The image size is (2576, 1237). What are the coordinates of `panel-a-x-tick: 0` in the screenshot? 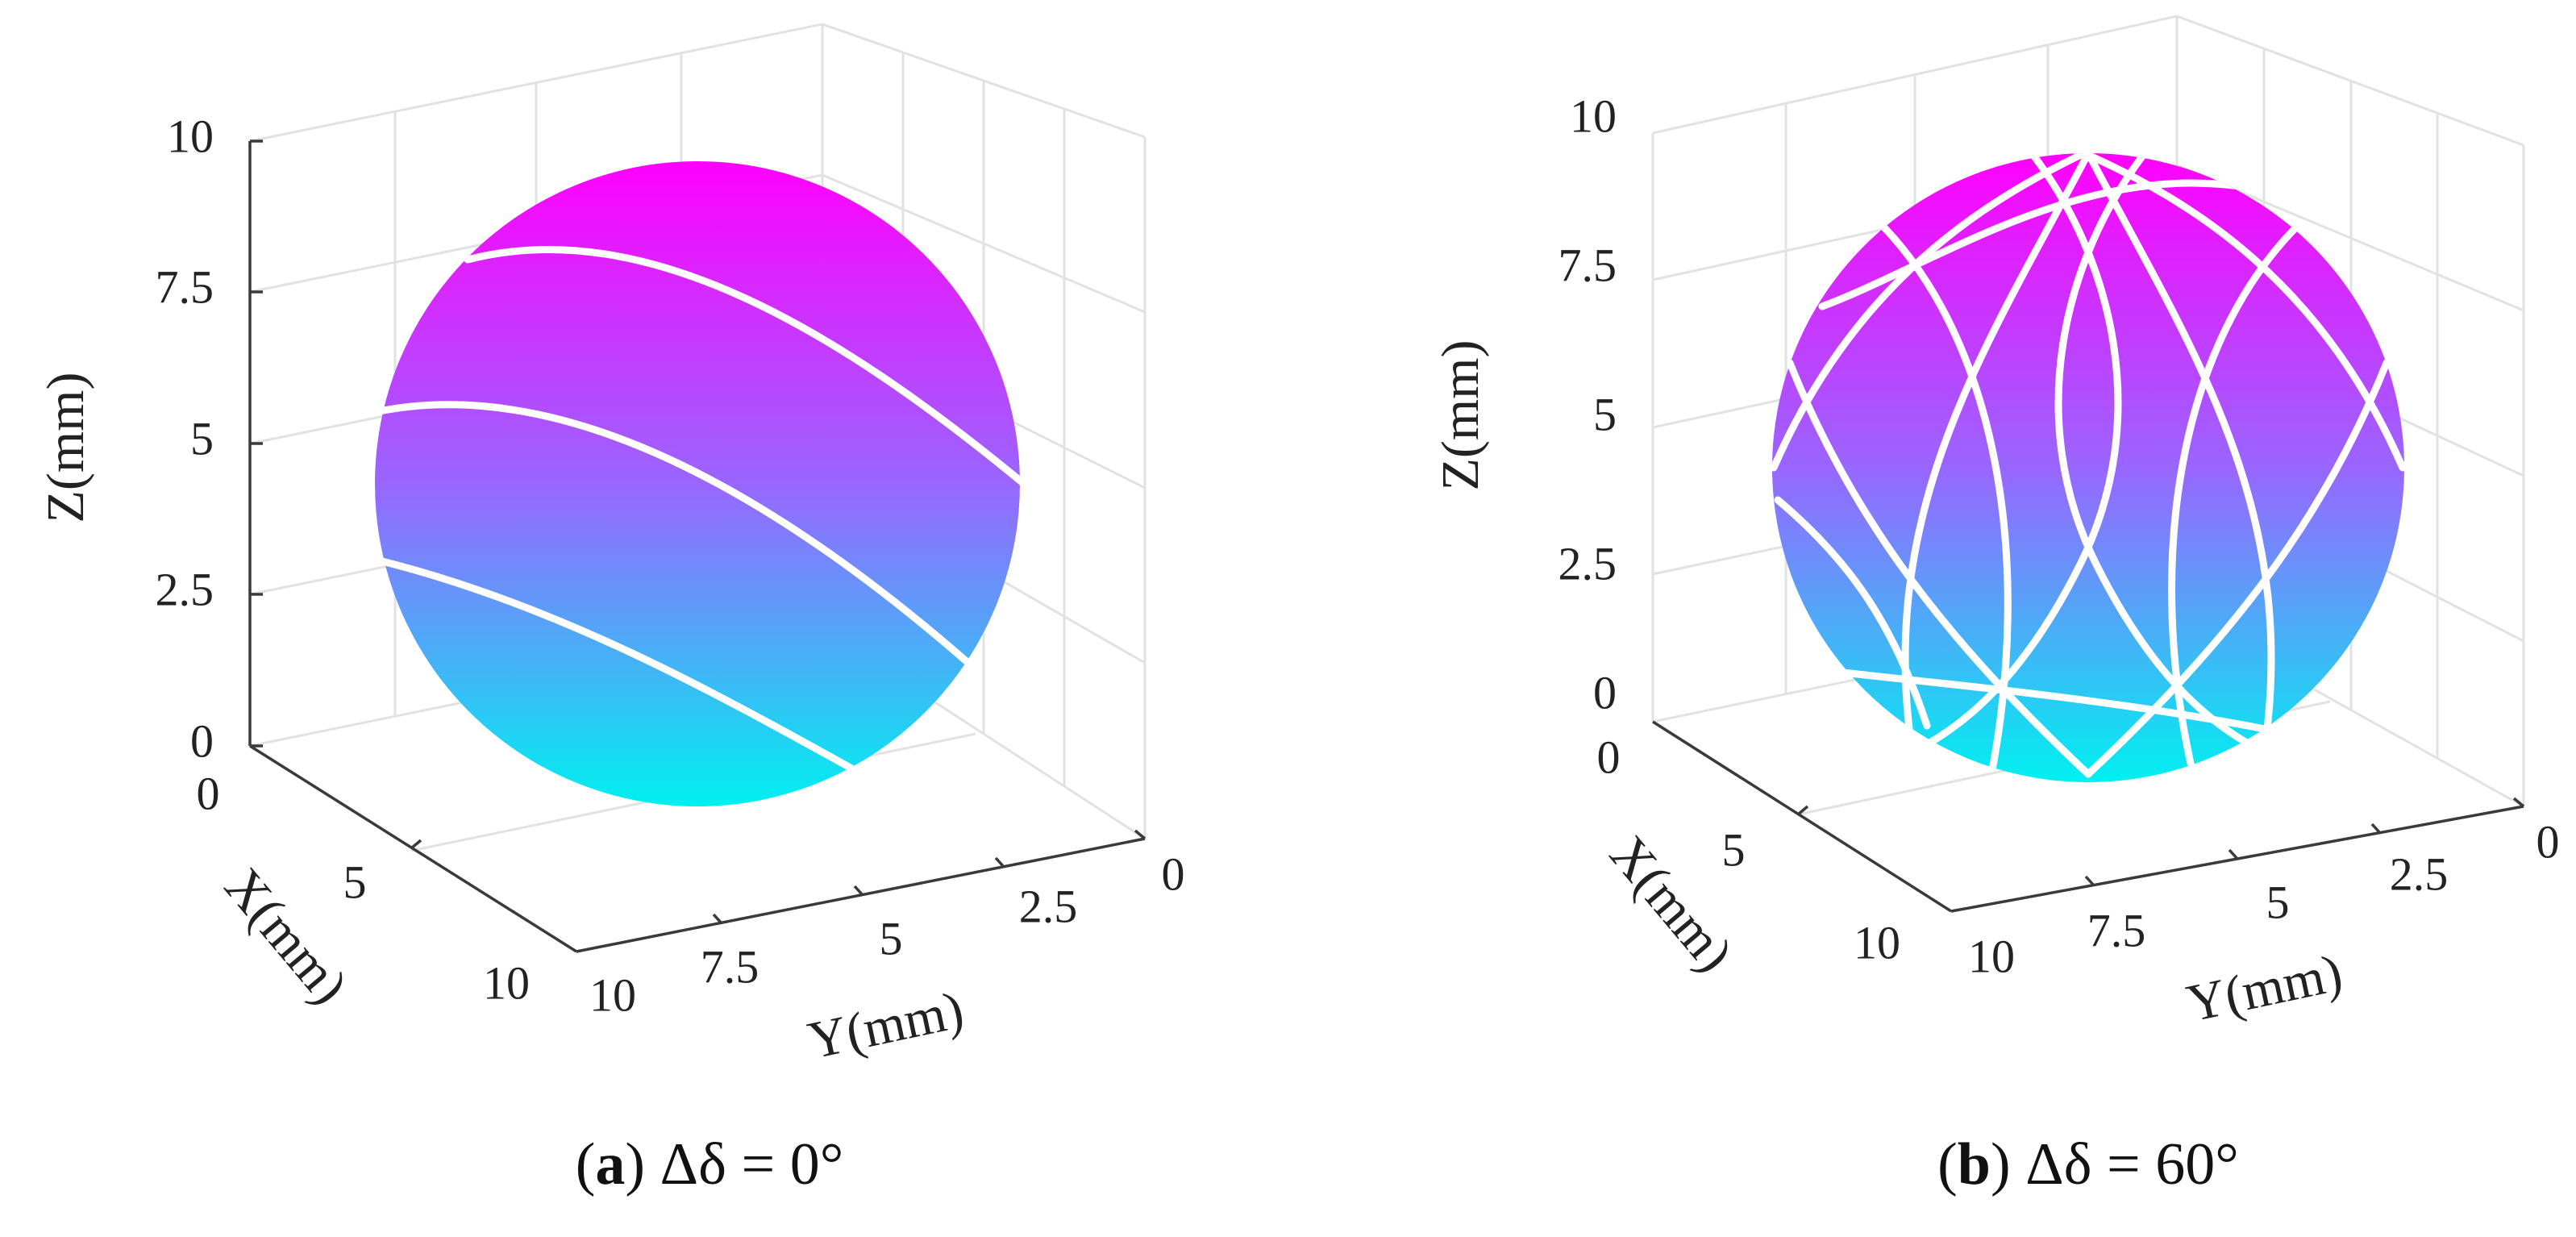 It's located at (208, 793).